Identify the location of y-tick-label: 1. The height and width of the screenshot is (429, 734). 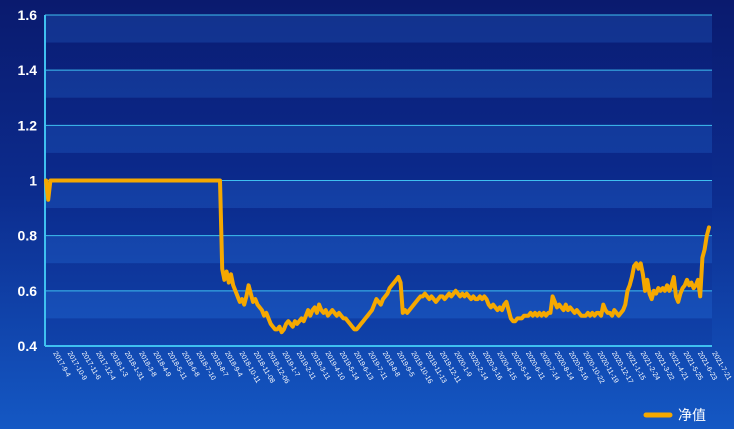
(33, 181).